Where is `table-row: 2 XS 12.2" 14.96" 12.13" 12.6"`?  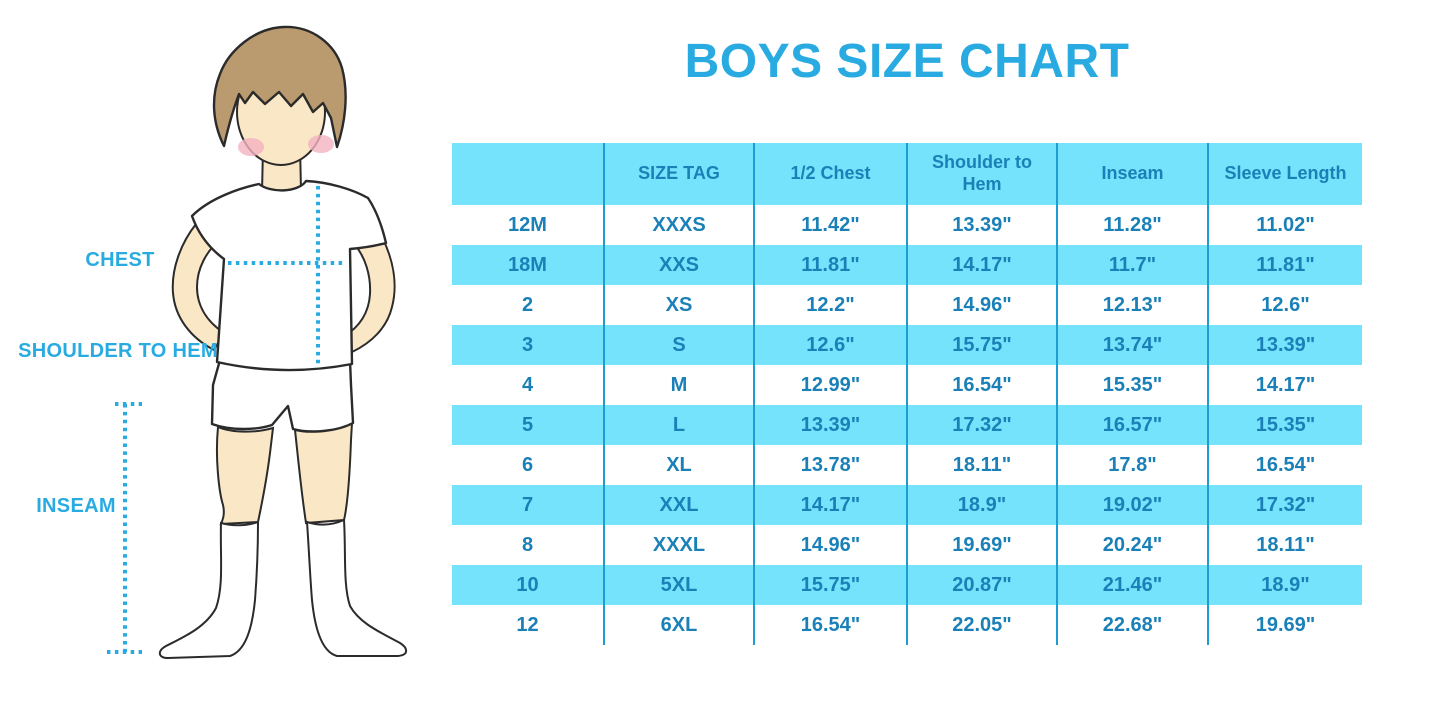 table-row: 2 XS 12.2" 14.96" 12.13" 12.6" is located at coordinates (907, 305).